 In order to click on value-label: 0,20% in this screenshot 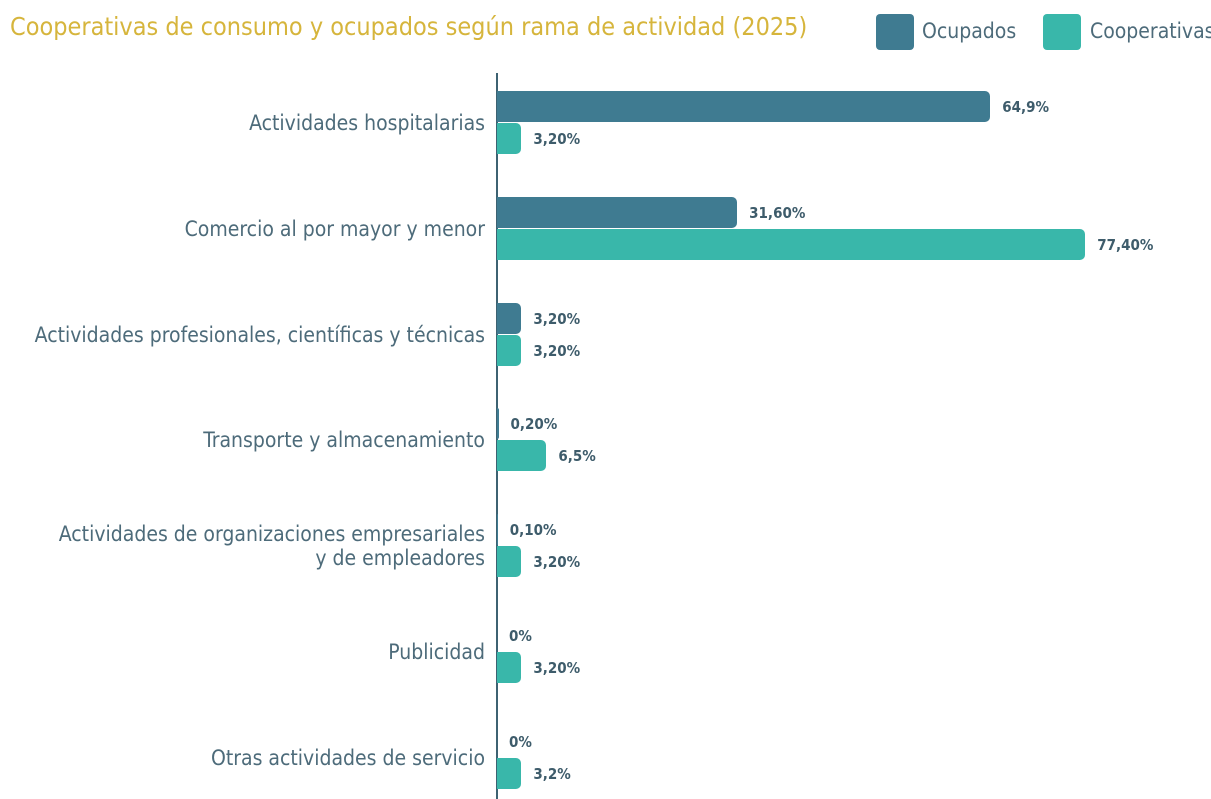, I will do `click(534, 424)`.